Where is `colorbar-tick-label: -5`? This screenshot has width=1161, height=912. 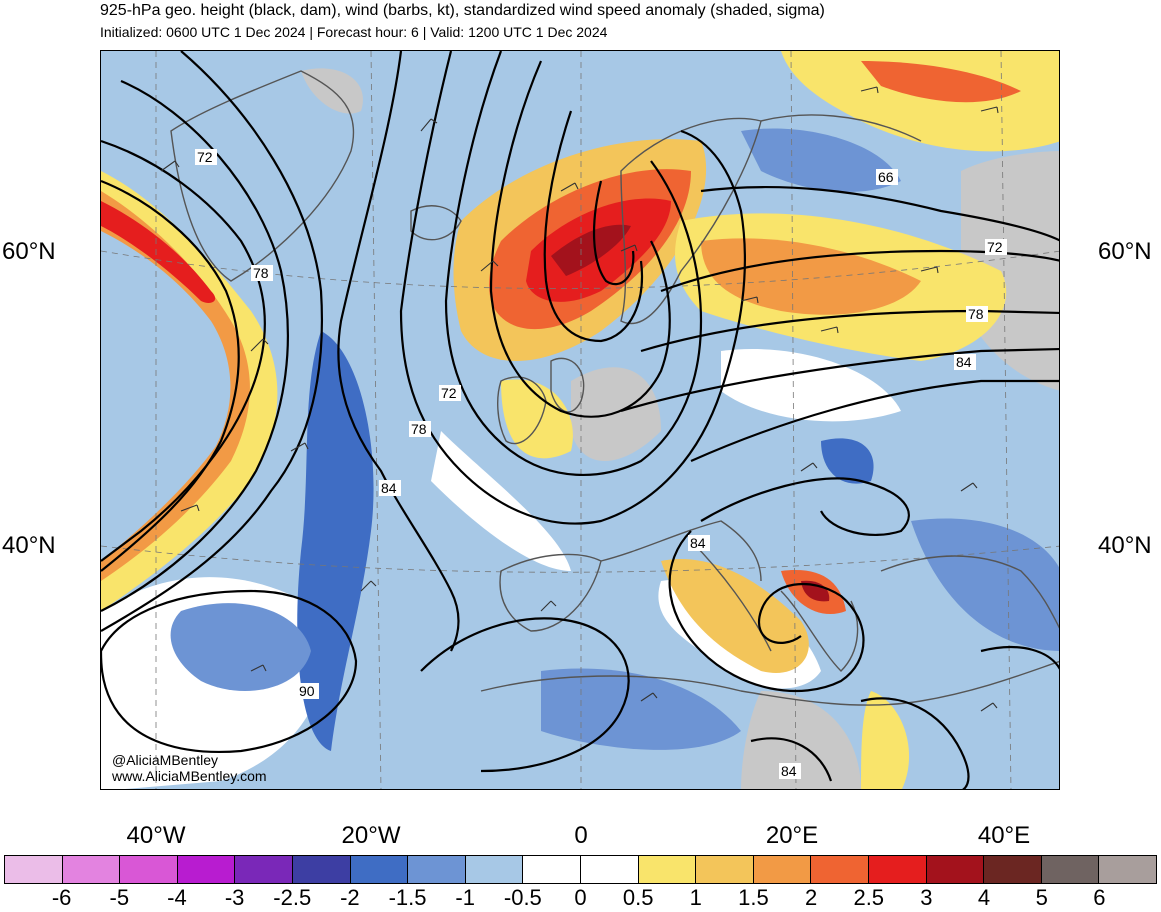
colorbar-tick-label: -5 is located at coordinates (119, 897).